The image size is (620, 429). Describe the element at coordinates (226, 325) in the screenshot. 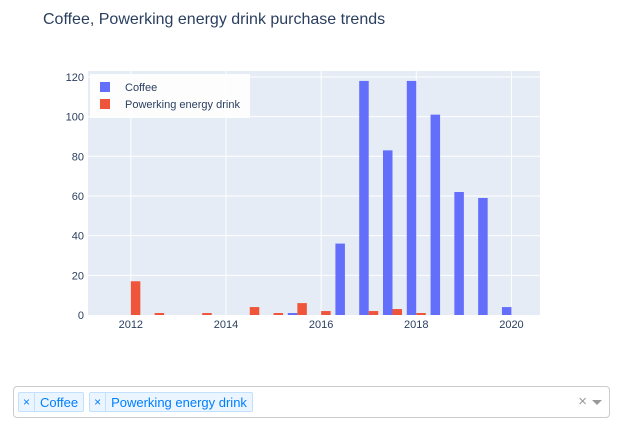

I see `x-tick-label: 2014` at that location.